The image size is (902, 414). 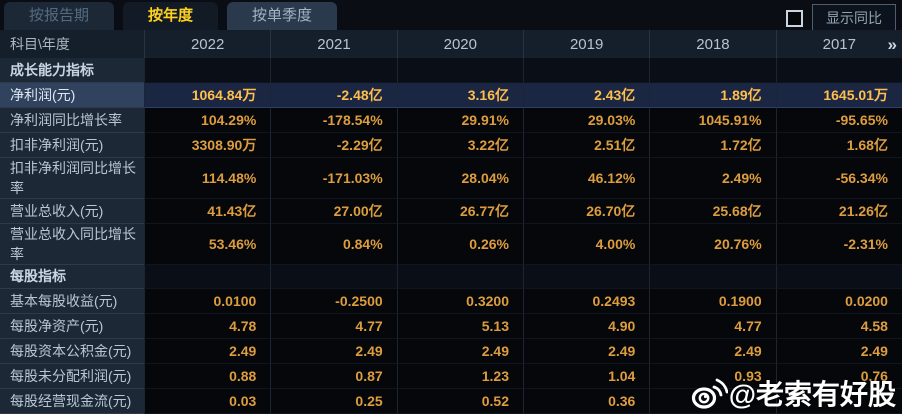 I want to click on cell-value: 0.26%, so click(x=459, y=244).